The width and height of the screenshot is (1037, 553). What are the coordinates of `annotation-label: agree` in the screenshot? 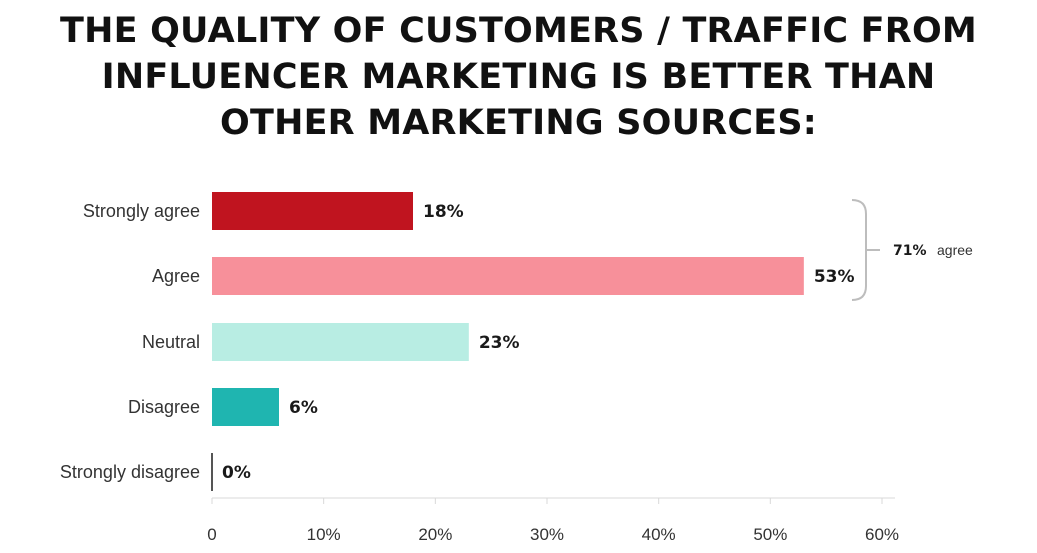 It's located at (955, 250).